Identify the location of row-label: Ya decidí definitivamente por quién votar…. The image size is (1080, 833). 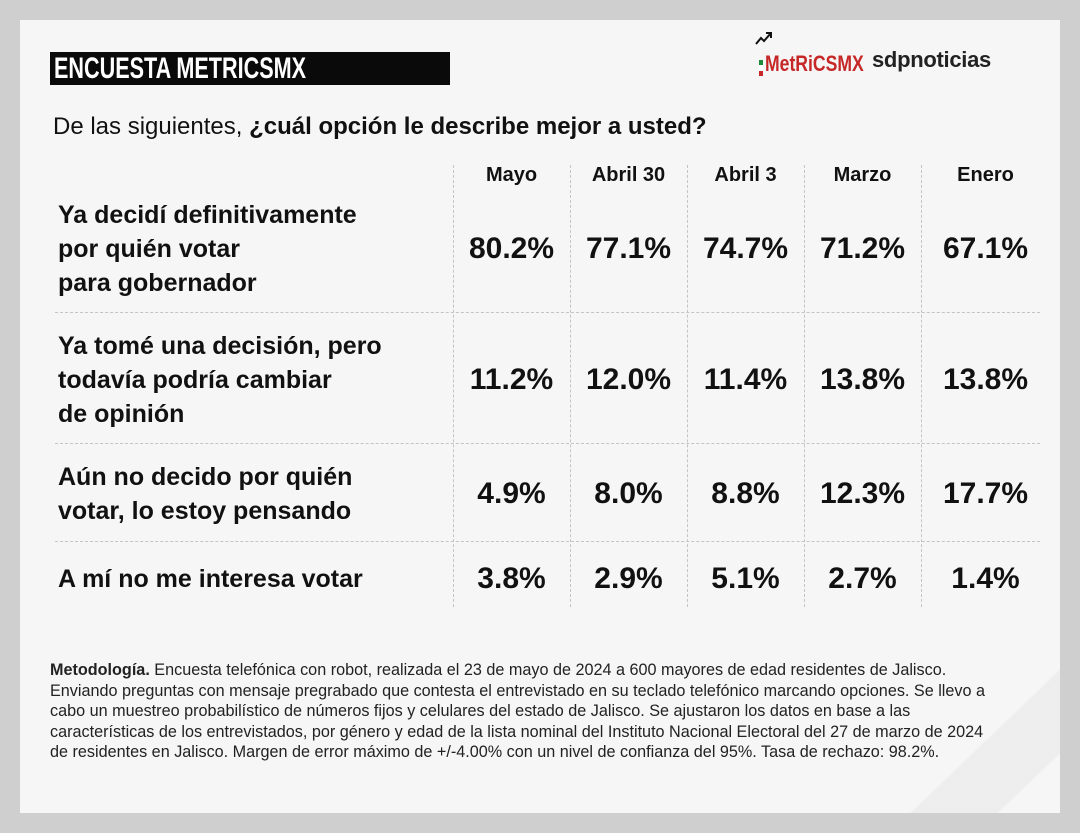
(253, 249).